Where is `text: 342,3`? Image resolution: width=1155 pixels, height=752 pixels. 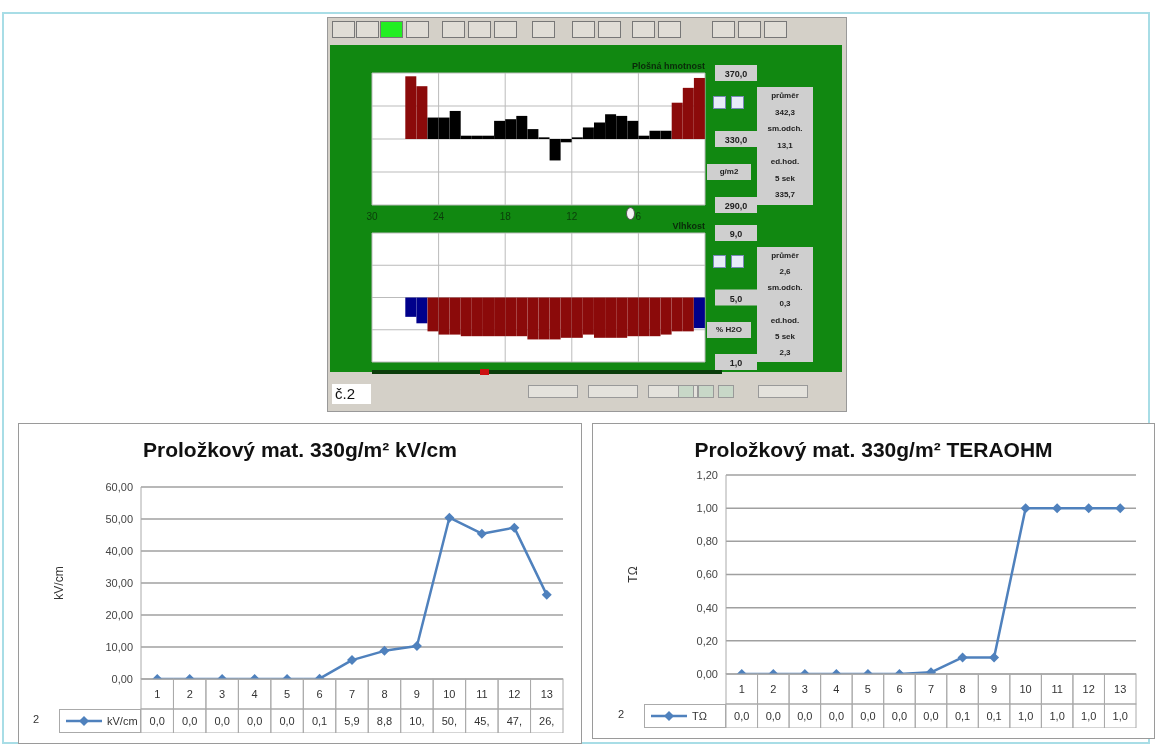
text: 342,3 is located at coordinates (785, 112).